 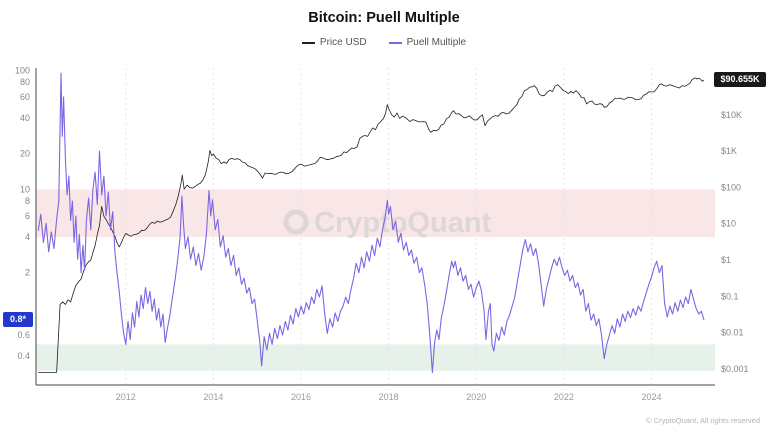 I want to click on low-zone-band, so click(x=375, y=357).